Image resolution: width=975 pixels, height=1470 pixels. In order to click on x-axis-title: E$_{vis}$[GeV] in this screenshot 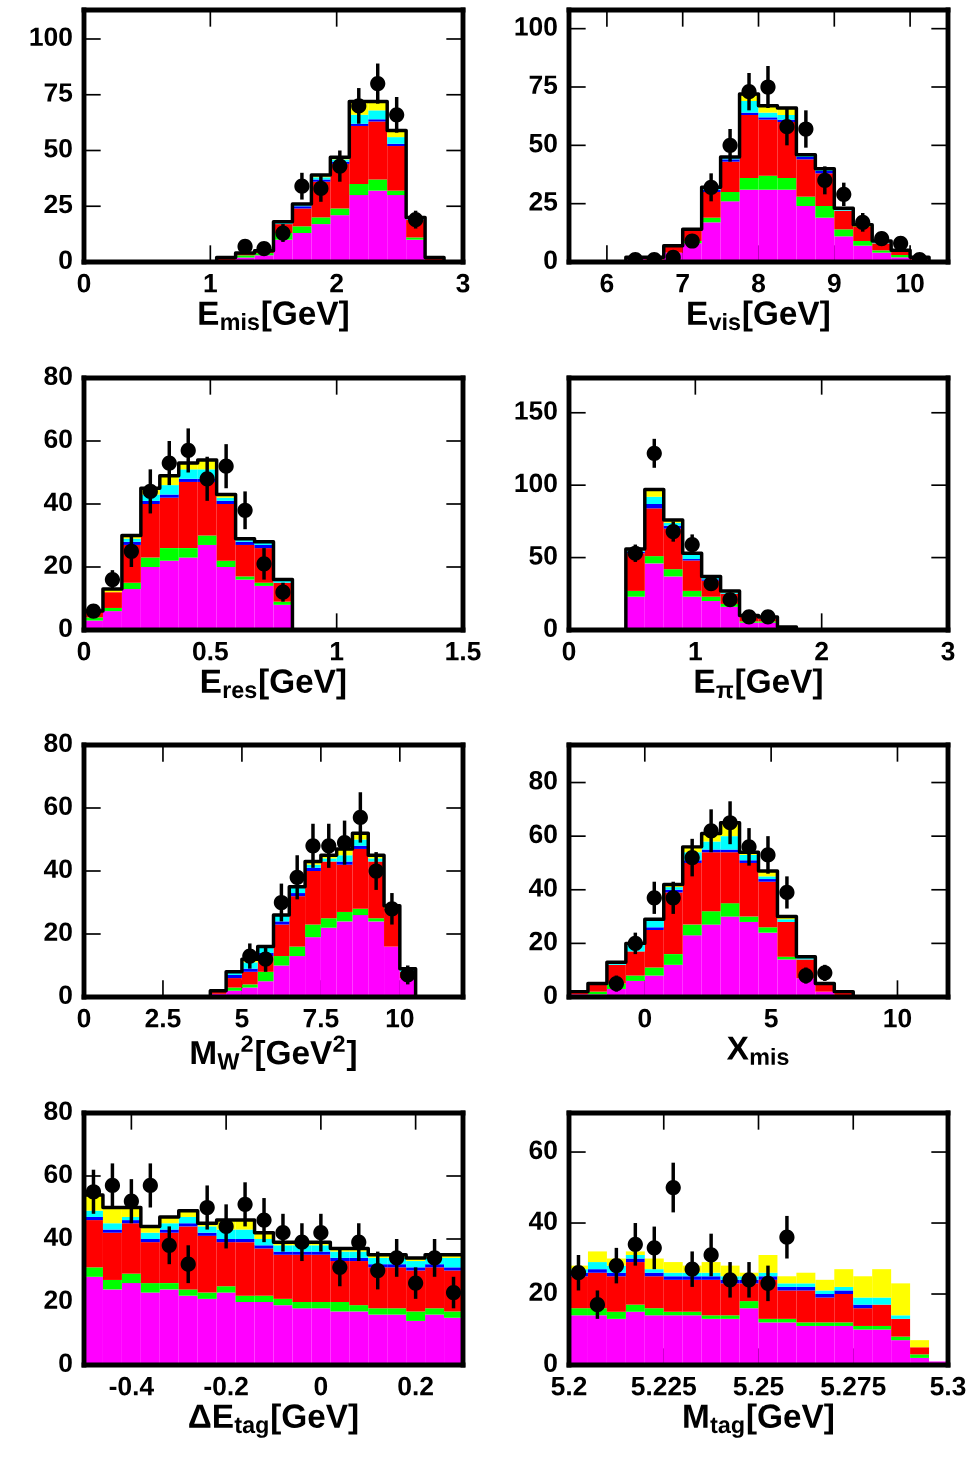, I will do `click(758, 316)`.